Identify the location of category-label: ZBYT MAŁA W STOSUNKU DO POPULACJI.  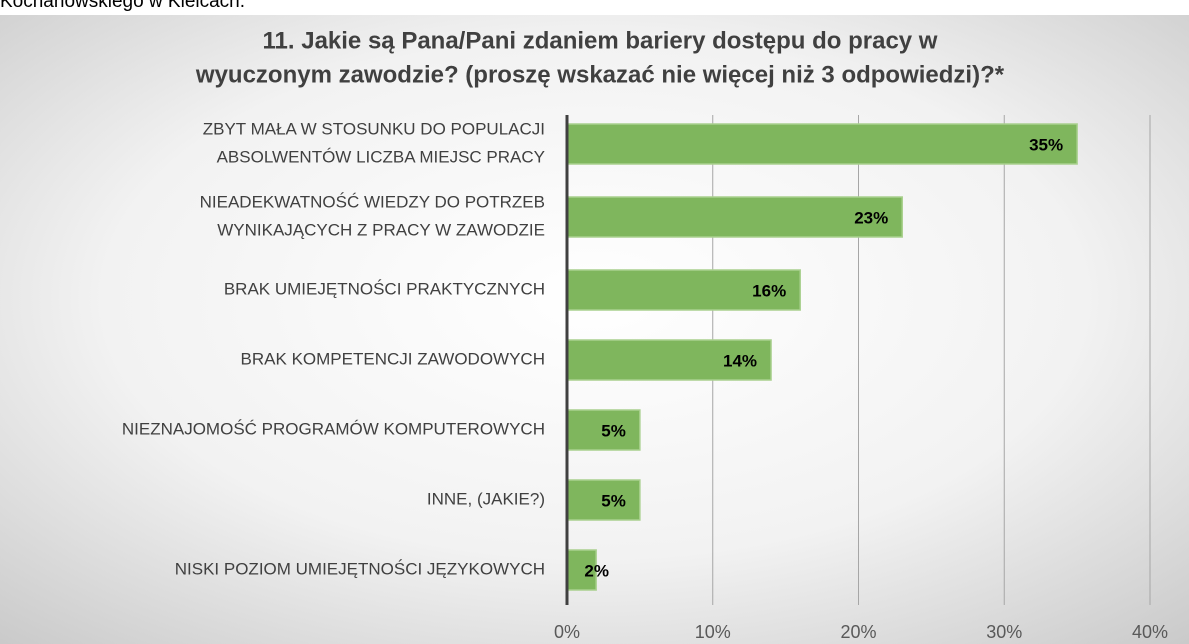
(374, 128).